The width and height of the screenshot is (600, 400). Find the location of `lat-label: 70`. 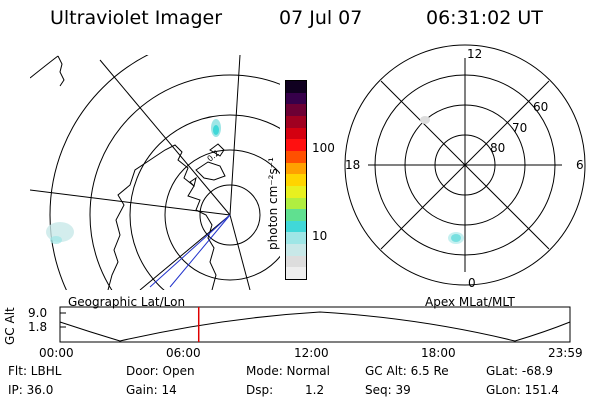

lat-label: 70 is located at coordinates (519, 128).